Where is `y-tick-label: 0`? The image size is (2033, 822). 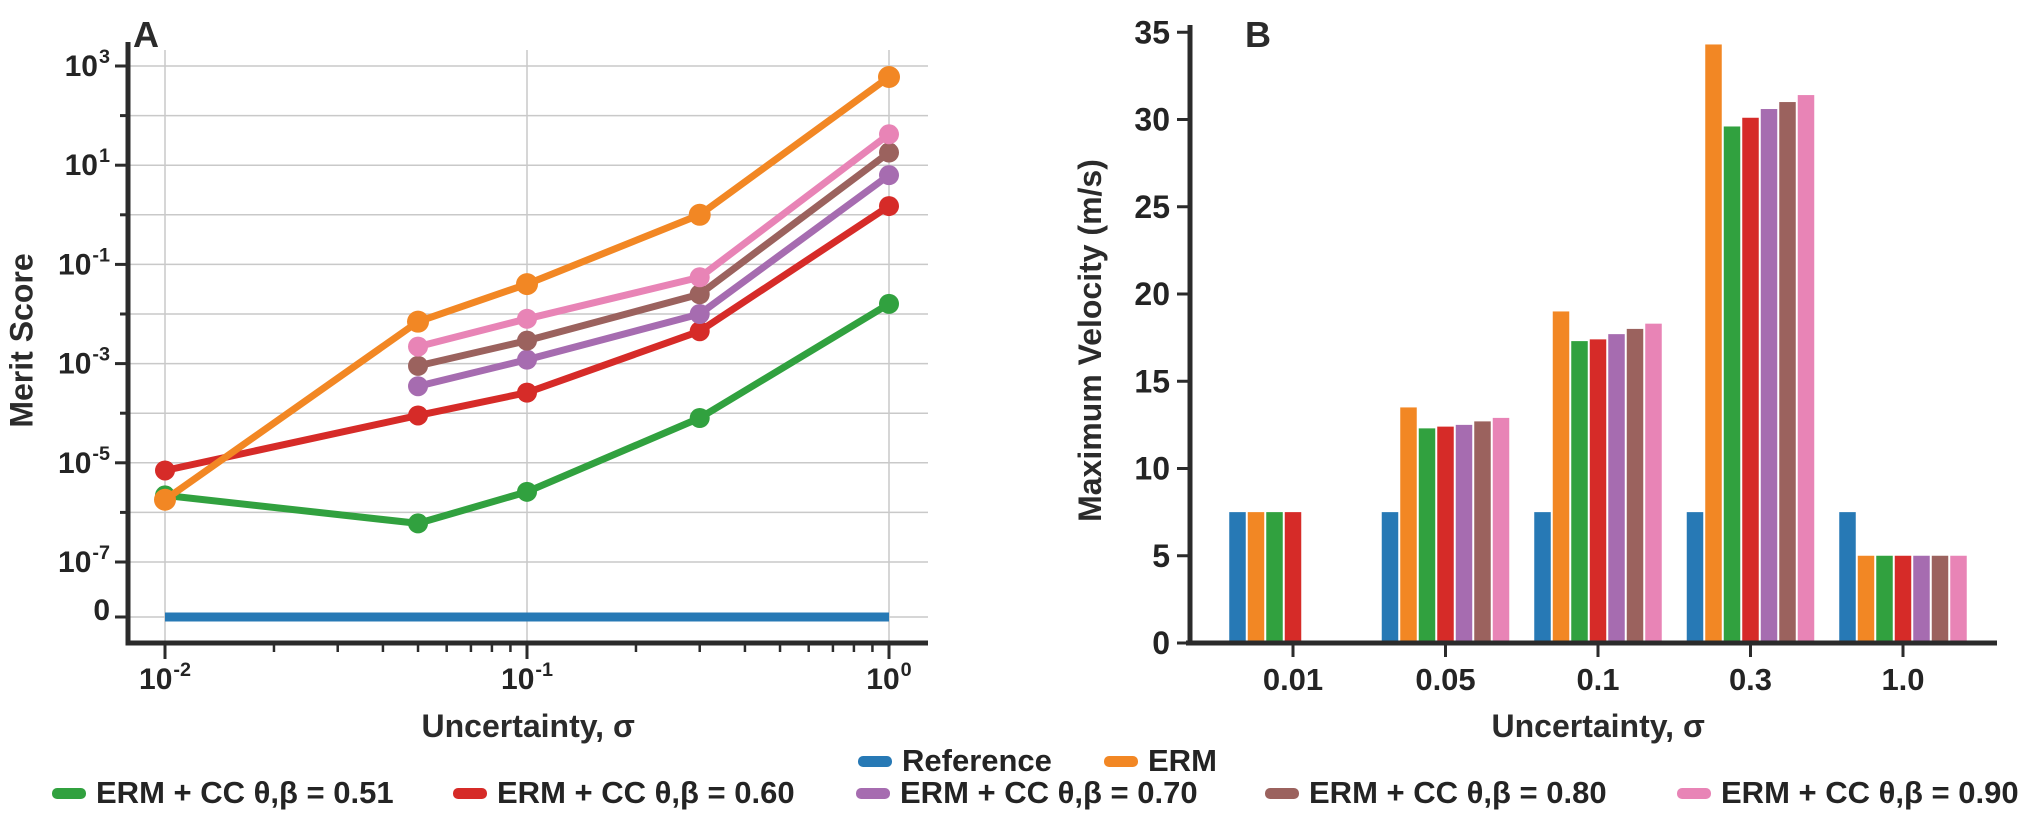 y-tick-label: 0 is located at coordinates (1161, 643).